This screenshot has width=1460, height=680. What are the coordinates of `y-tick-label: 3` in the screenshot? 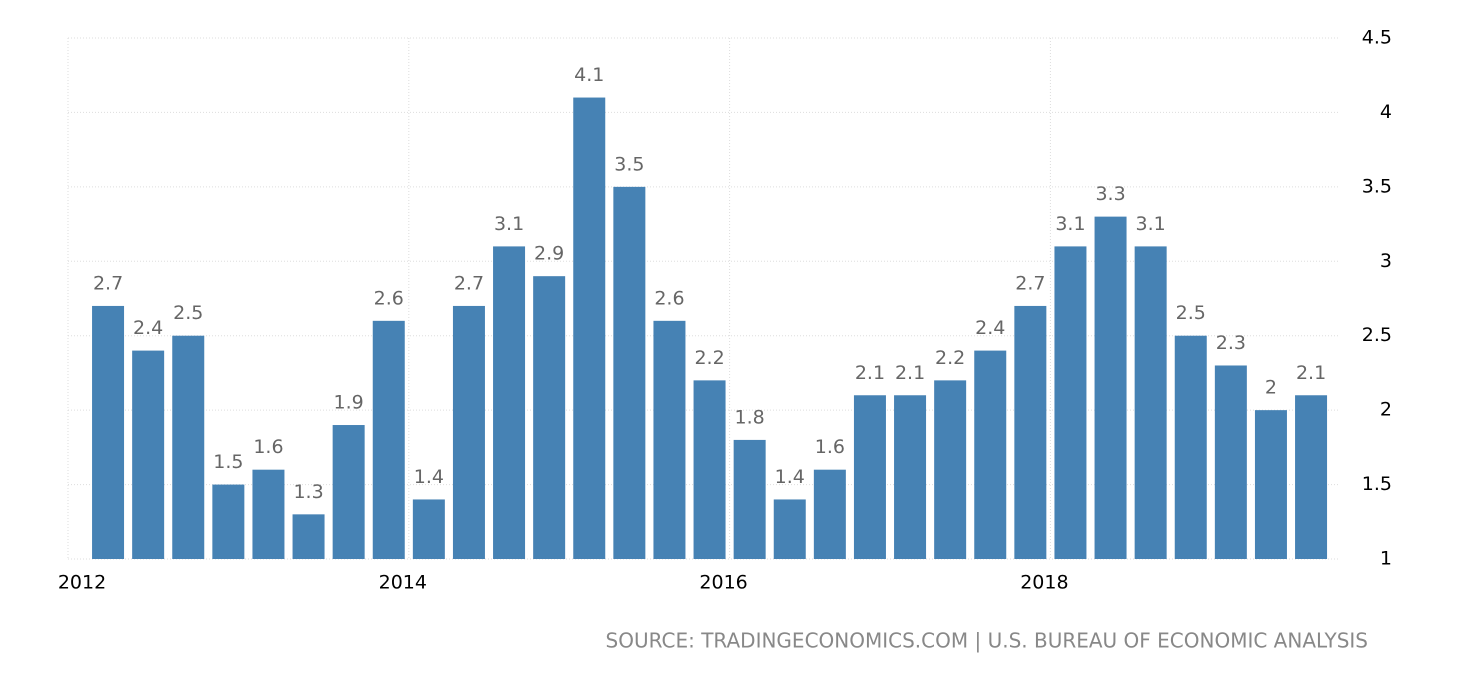 It's located at (1386, 261).